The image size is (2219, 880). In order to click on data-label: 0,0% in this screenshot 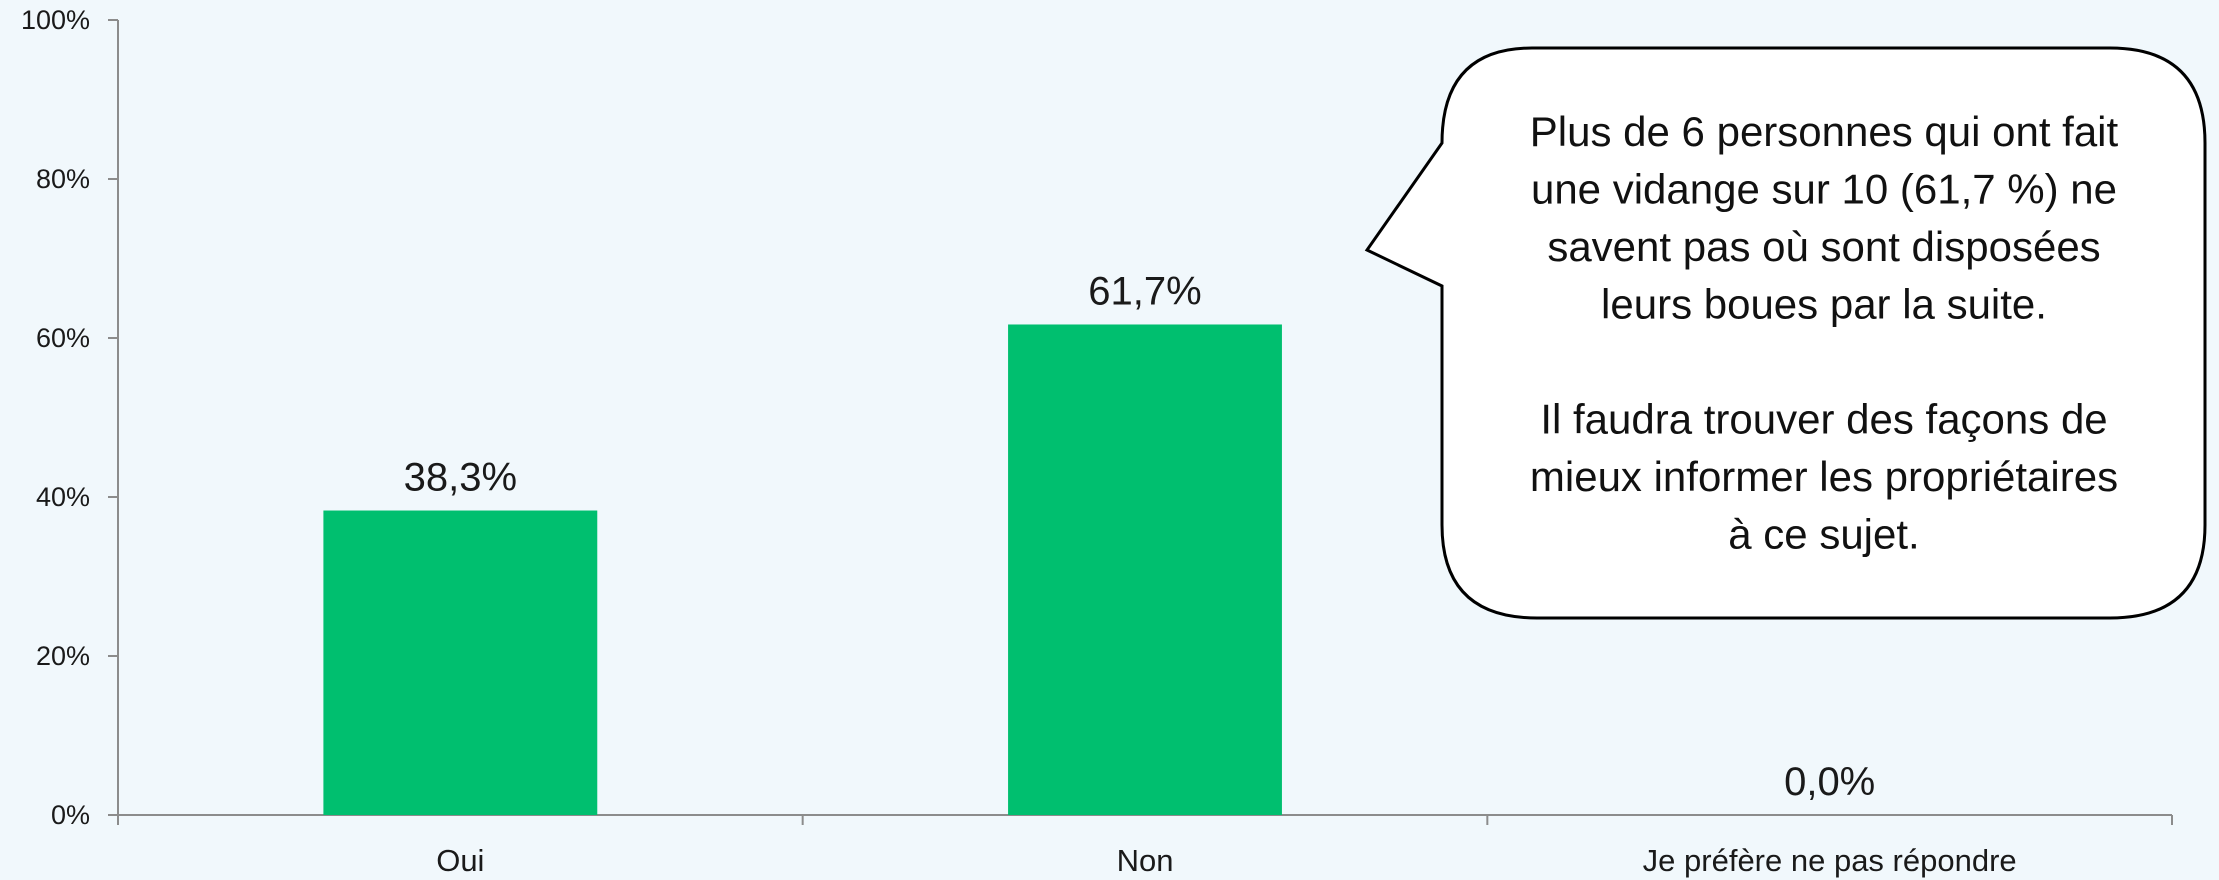, I will do `click(1829, 782)`.